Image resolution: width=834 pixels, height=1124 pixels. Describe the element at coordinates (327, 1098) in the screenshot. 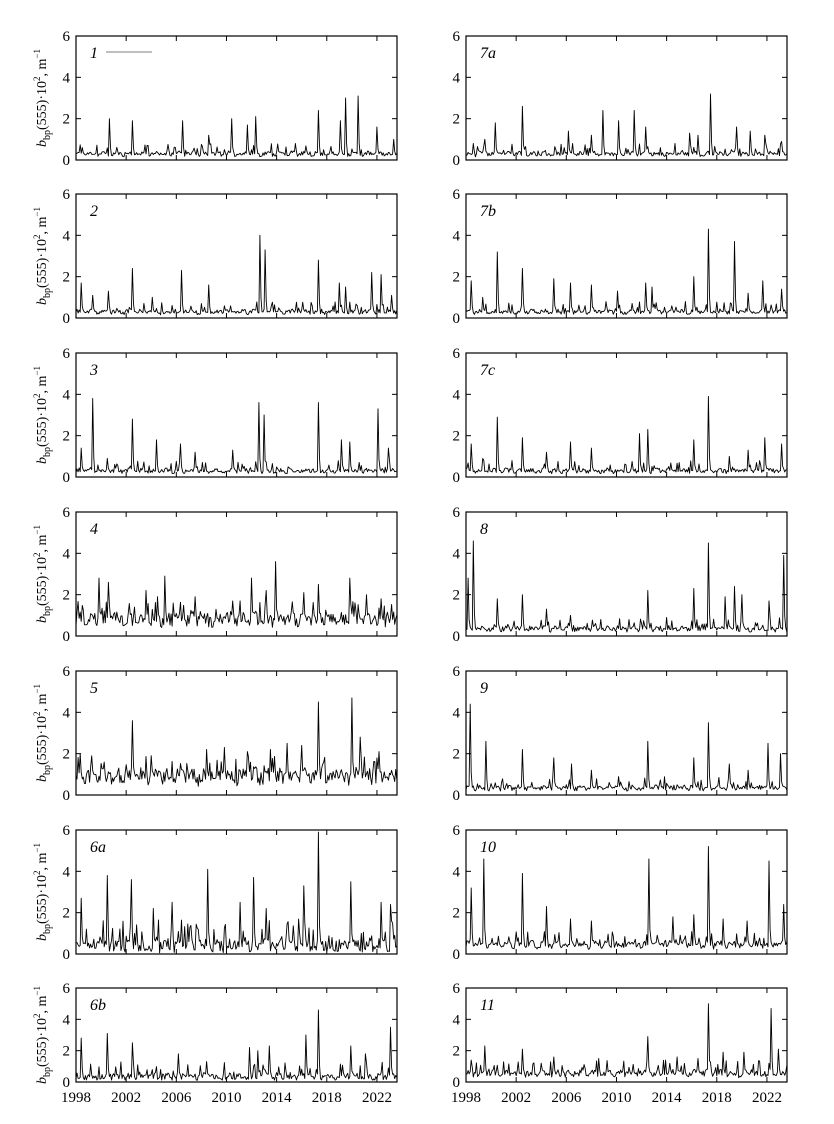

I see `x-tick-label: 2018` at that location.